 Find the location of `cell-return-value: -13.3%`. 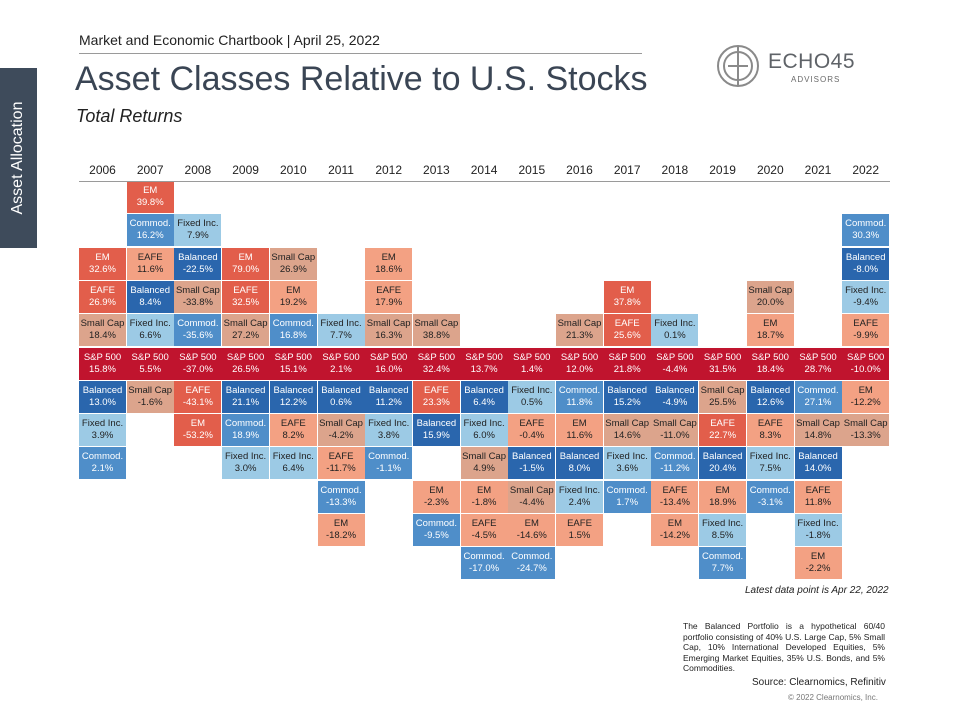

cell-return-value: -13.3% is located at coordinates (865, 436).